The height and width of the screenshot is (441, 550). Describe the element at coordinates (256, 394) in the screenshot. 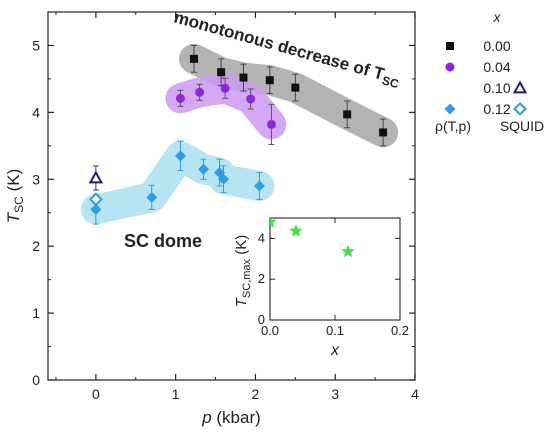

I see `x-tick-label: 2` at that location.